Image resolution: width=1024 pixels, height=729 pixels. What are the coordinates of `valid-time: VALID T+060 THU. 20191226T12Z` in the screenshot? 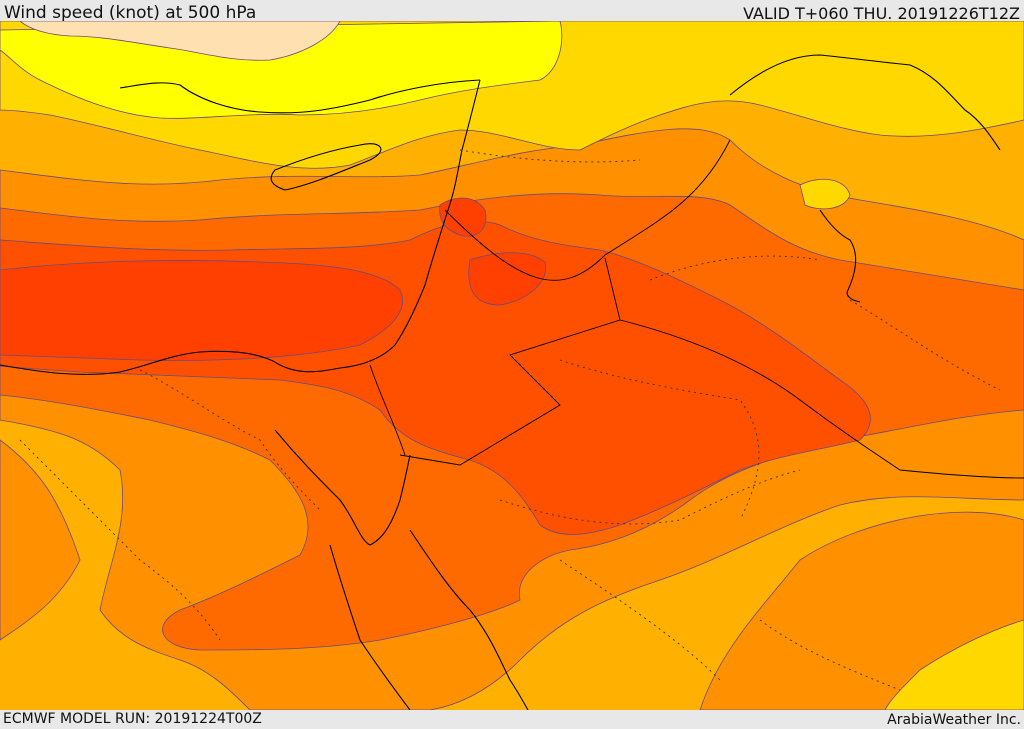 It's located at (881, 13).